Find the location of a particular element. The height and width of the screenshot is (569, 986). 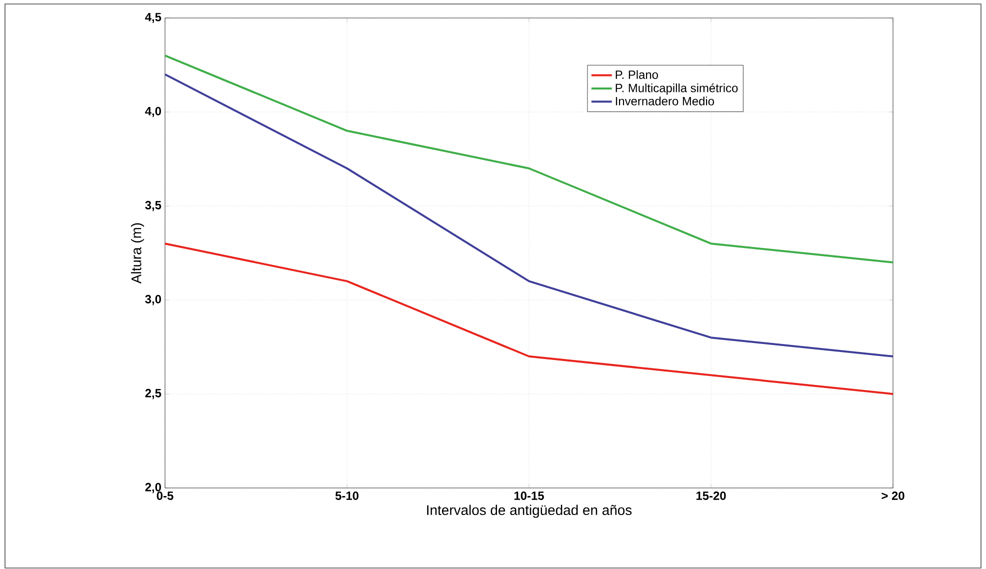

x-tick-label: > 20 is located at coordinates (893, 496).